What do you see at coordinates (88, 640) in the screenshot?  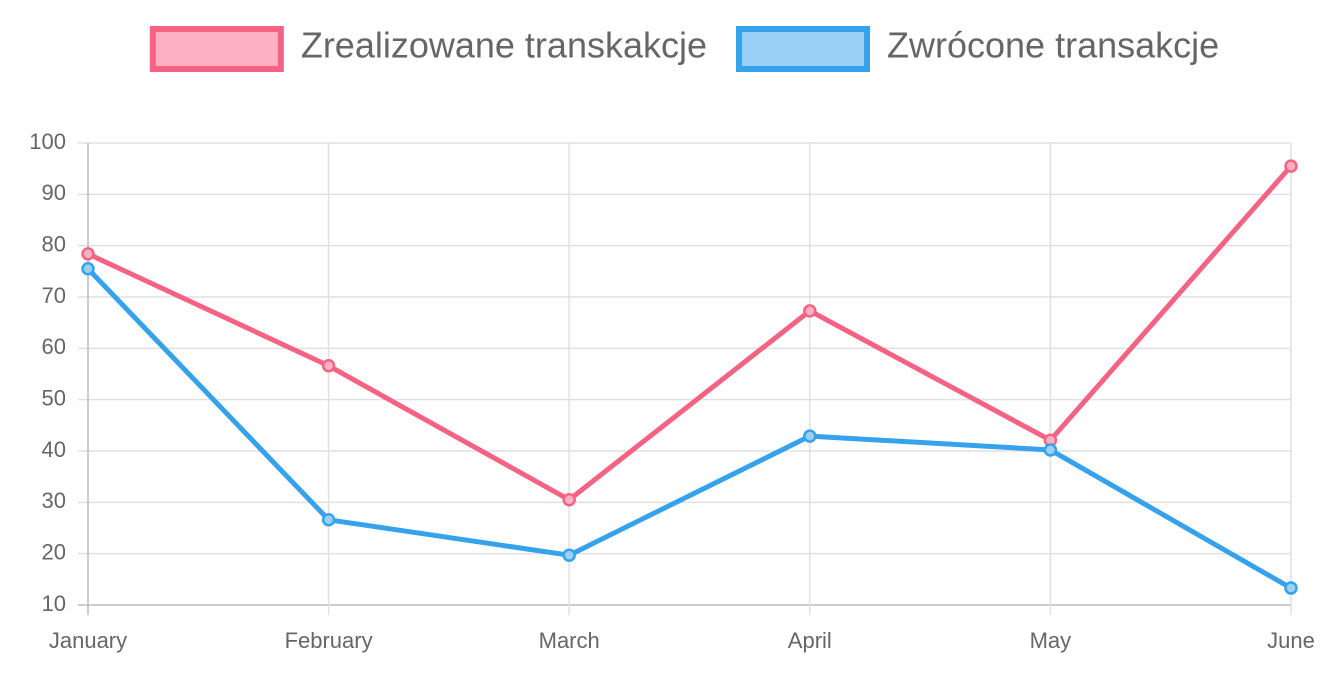 I see `x-tick-label: January` at bounding box center [88, 640].